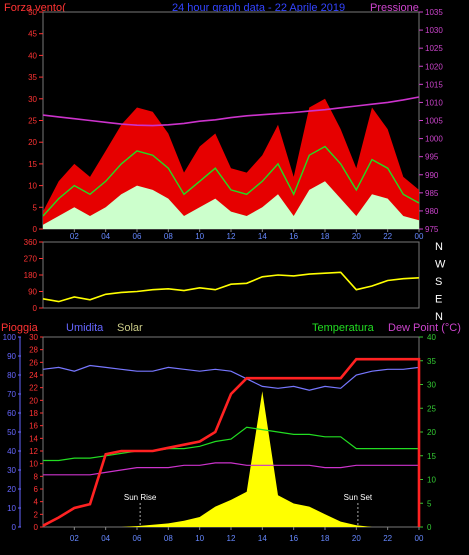 Image resolution: width=469 pixels, height=555 pixels. I want to click on temp-tick-label: 10, so click(431, 480).